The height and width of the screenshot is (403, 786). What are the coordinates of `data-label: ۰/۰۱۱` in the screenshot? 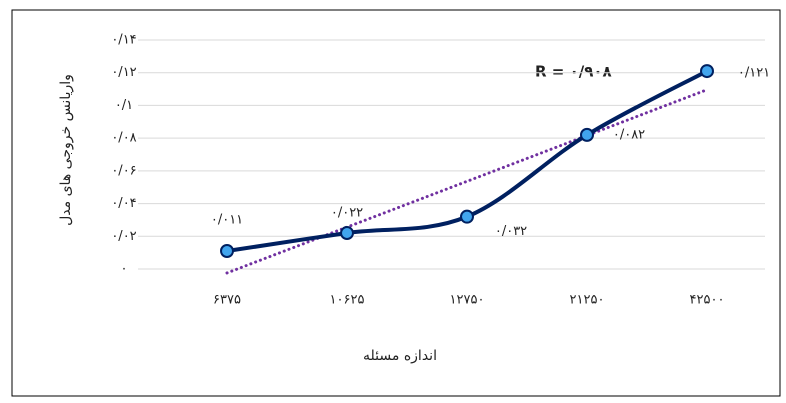 It's located at (227, 220).